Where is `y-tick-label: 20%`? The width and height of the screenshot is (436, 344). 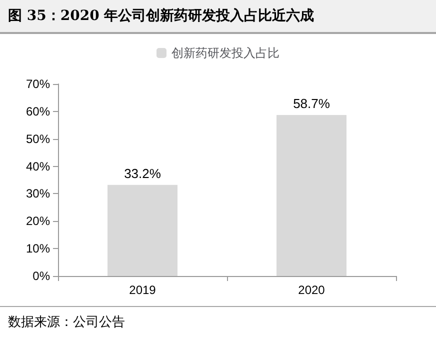 y-tick-label: 20% is located at coordinates (38, 221).